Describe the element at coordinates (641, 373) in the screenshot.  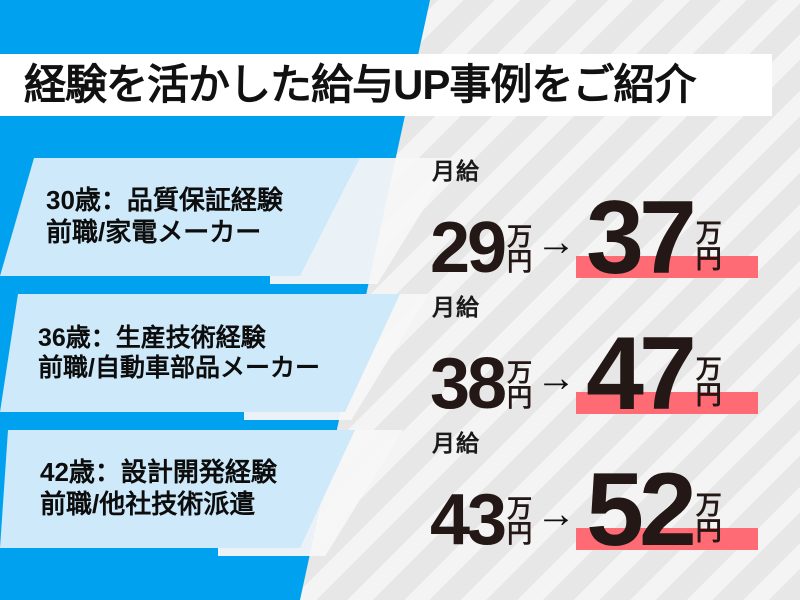
I see `salary-after-value: 47` at that location.